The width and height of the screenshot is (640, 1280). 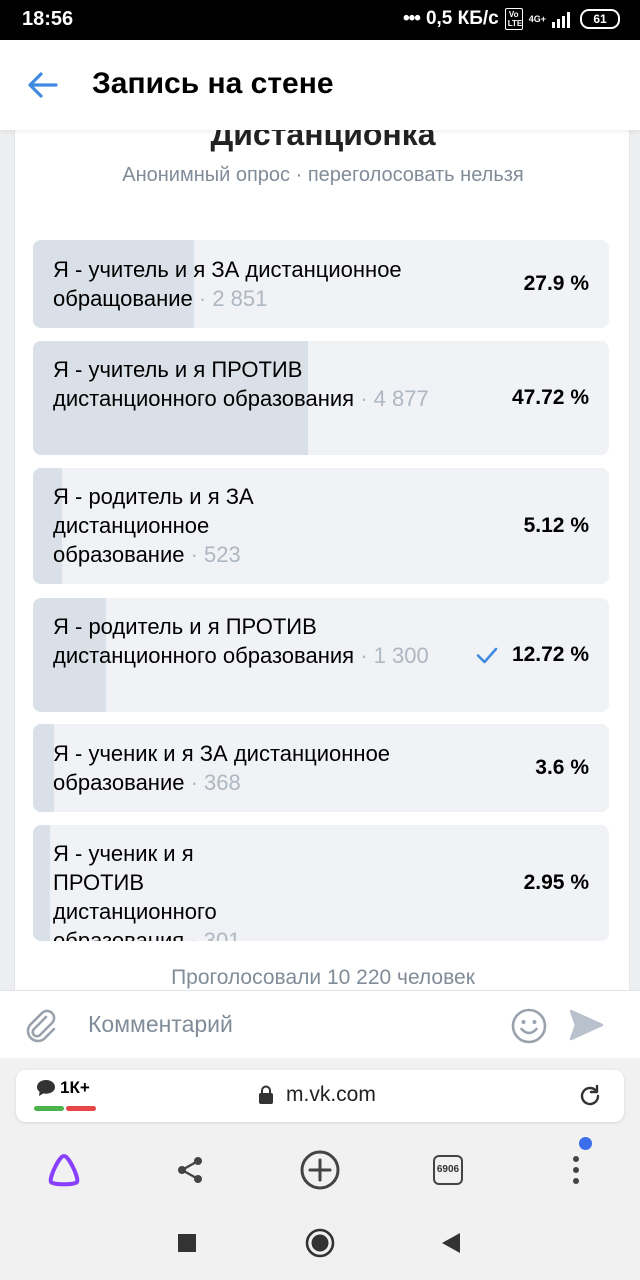 I want to click on share-button, so click(x=190, y=1170).